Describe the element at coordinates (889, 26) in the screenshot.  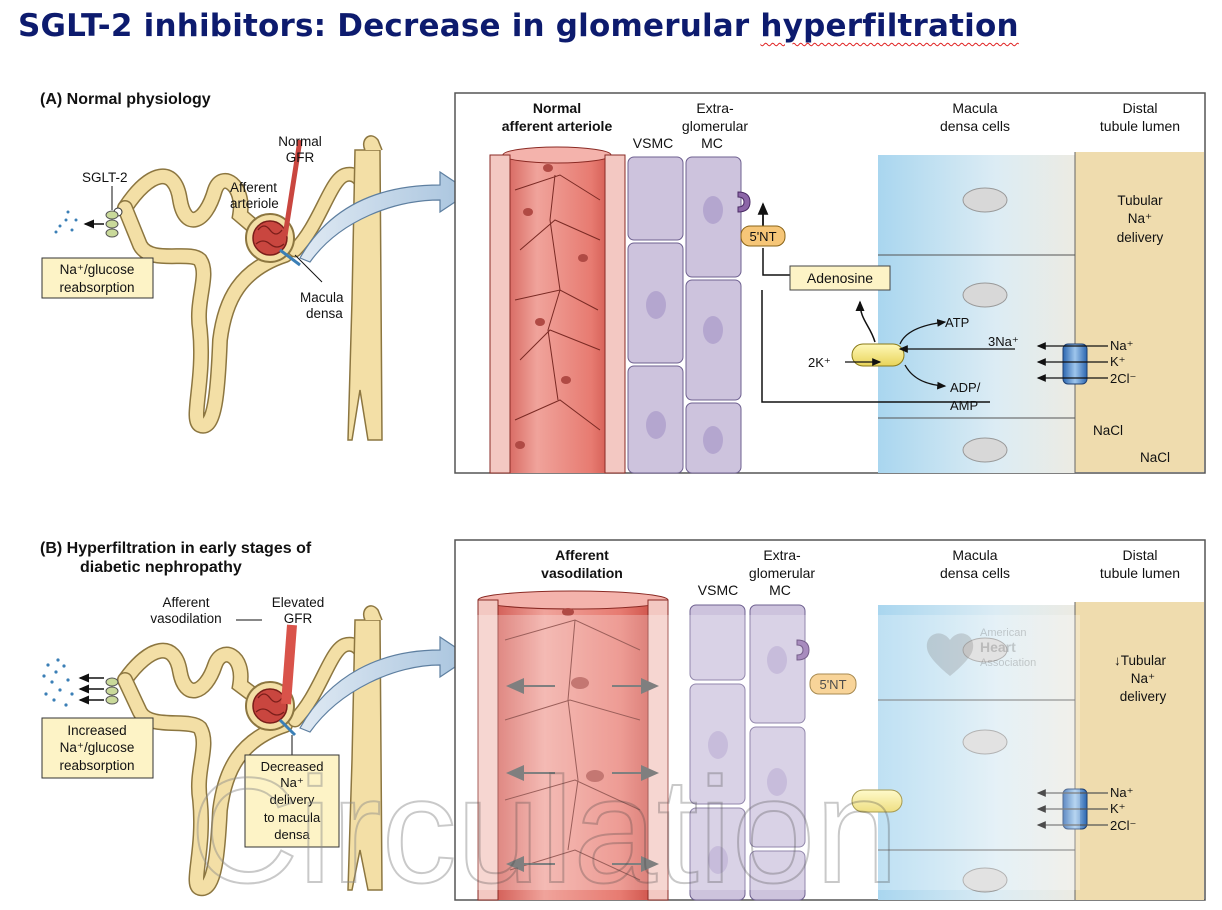
I see `title-underlined-word: hyperfiltration` at that location.